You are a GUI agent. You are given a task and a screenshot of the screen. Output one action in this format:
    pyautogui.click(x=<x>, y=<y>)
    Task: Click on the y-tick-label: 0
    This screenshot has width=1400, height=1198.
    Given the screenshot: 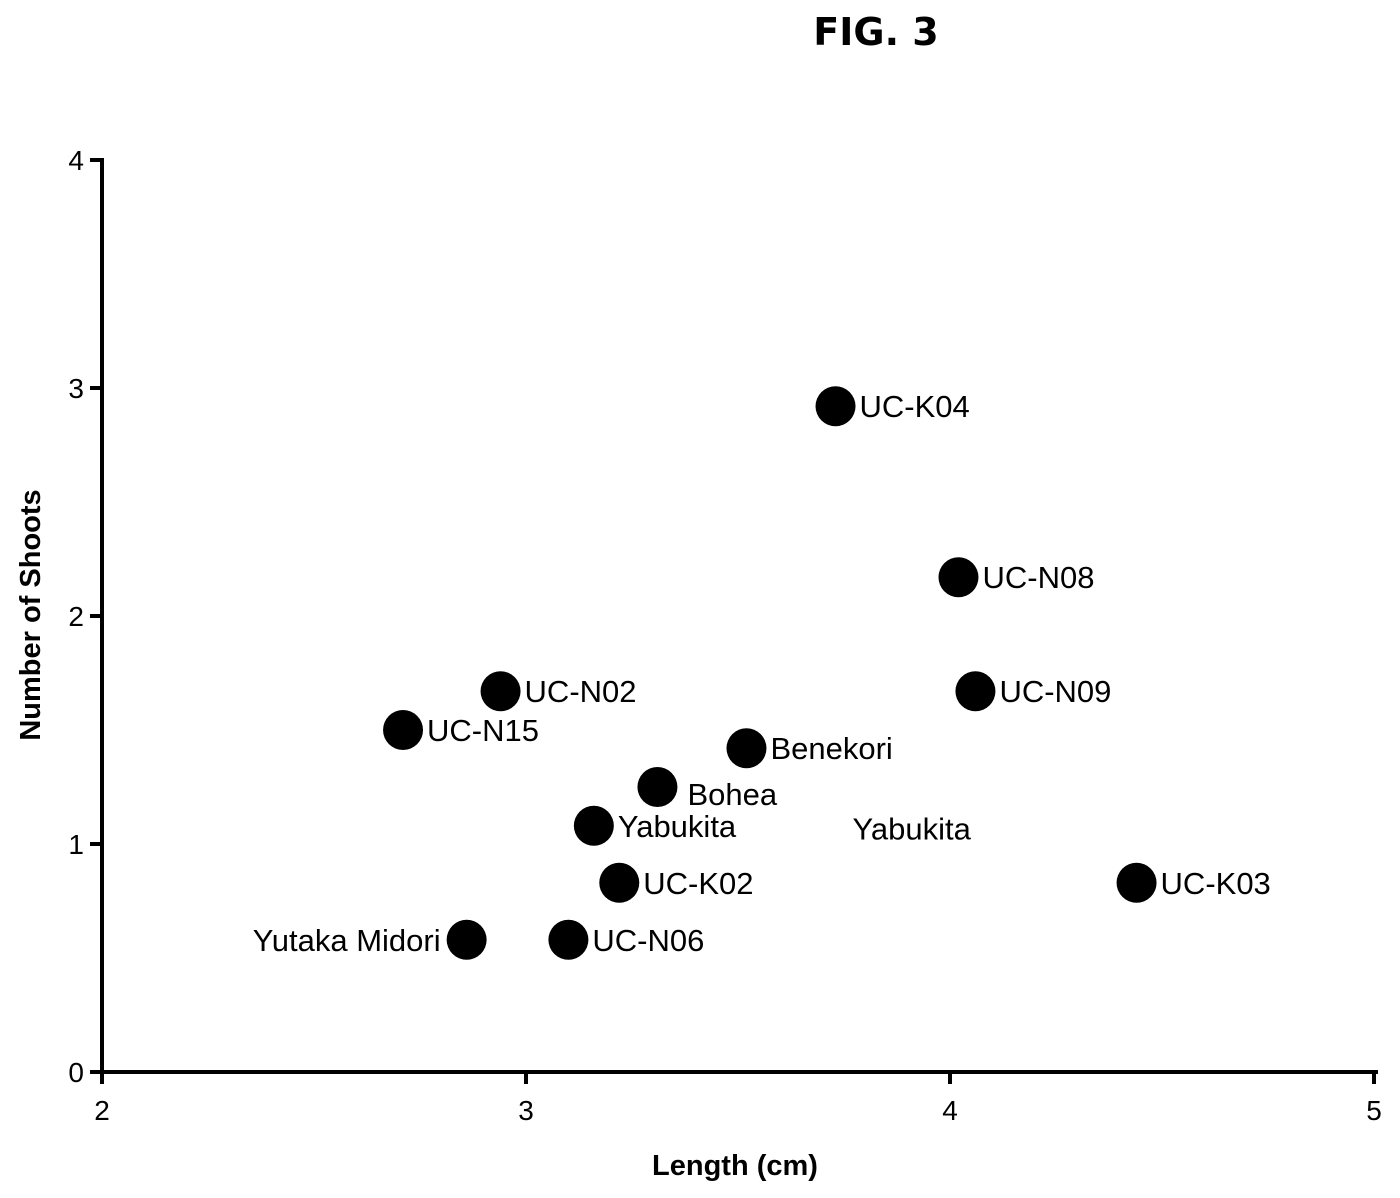 What is the action you would take?
    pyautogui.click(x=76, y=1072)
    